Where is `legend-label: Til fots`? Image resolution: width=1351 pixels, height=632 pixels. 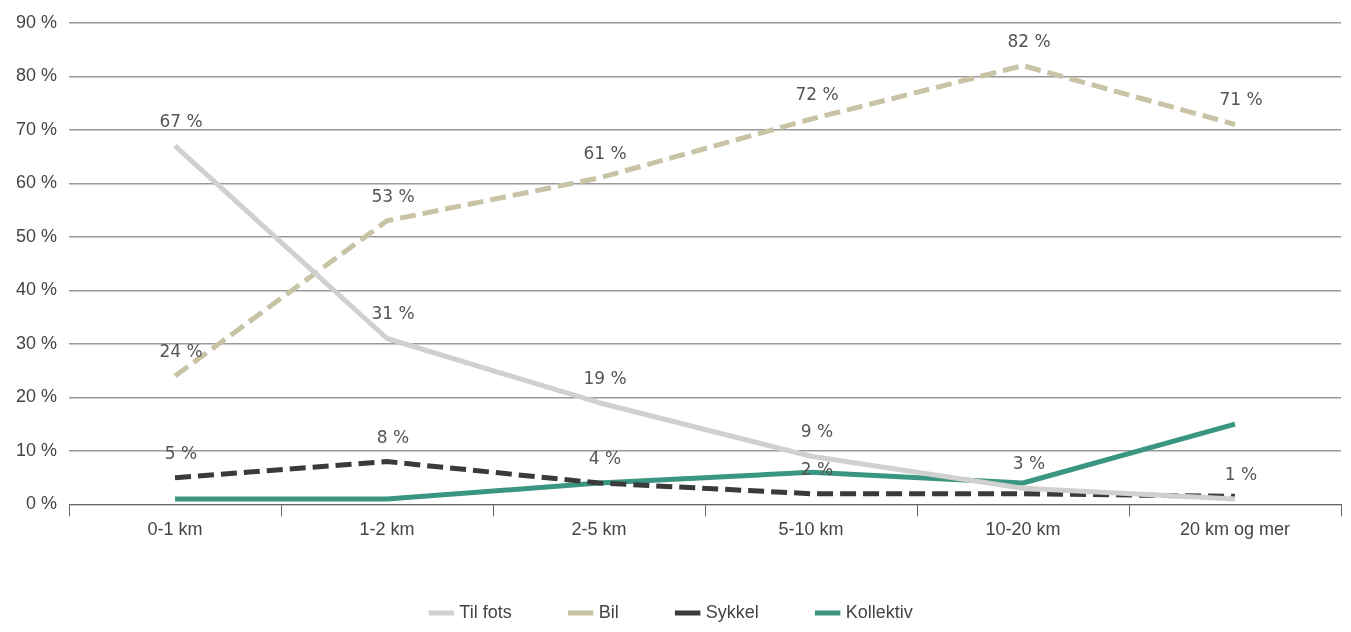 legend-label: Til fots is located at coordinates (485, 611).